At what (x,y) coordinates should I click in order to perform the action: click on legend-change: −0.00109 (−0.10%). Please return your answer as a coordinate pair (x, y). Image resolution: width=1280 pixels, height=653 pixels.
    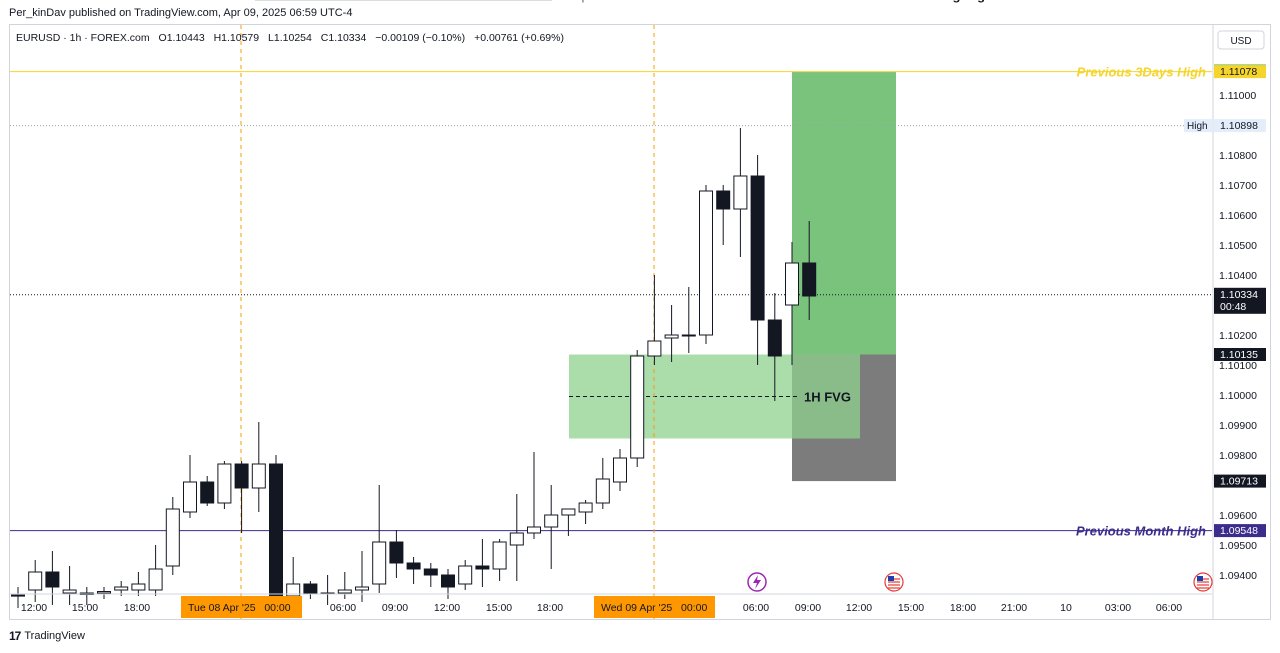
    Looking at the image, I should click on (420, 38).